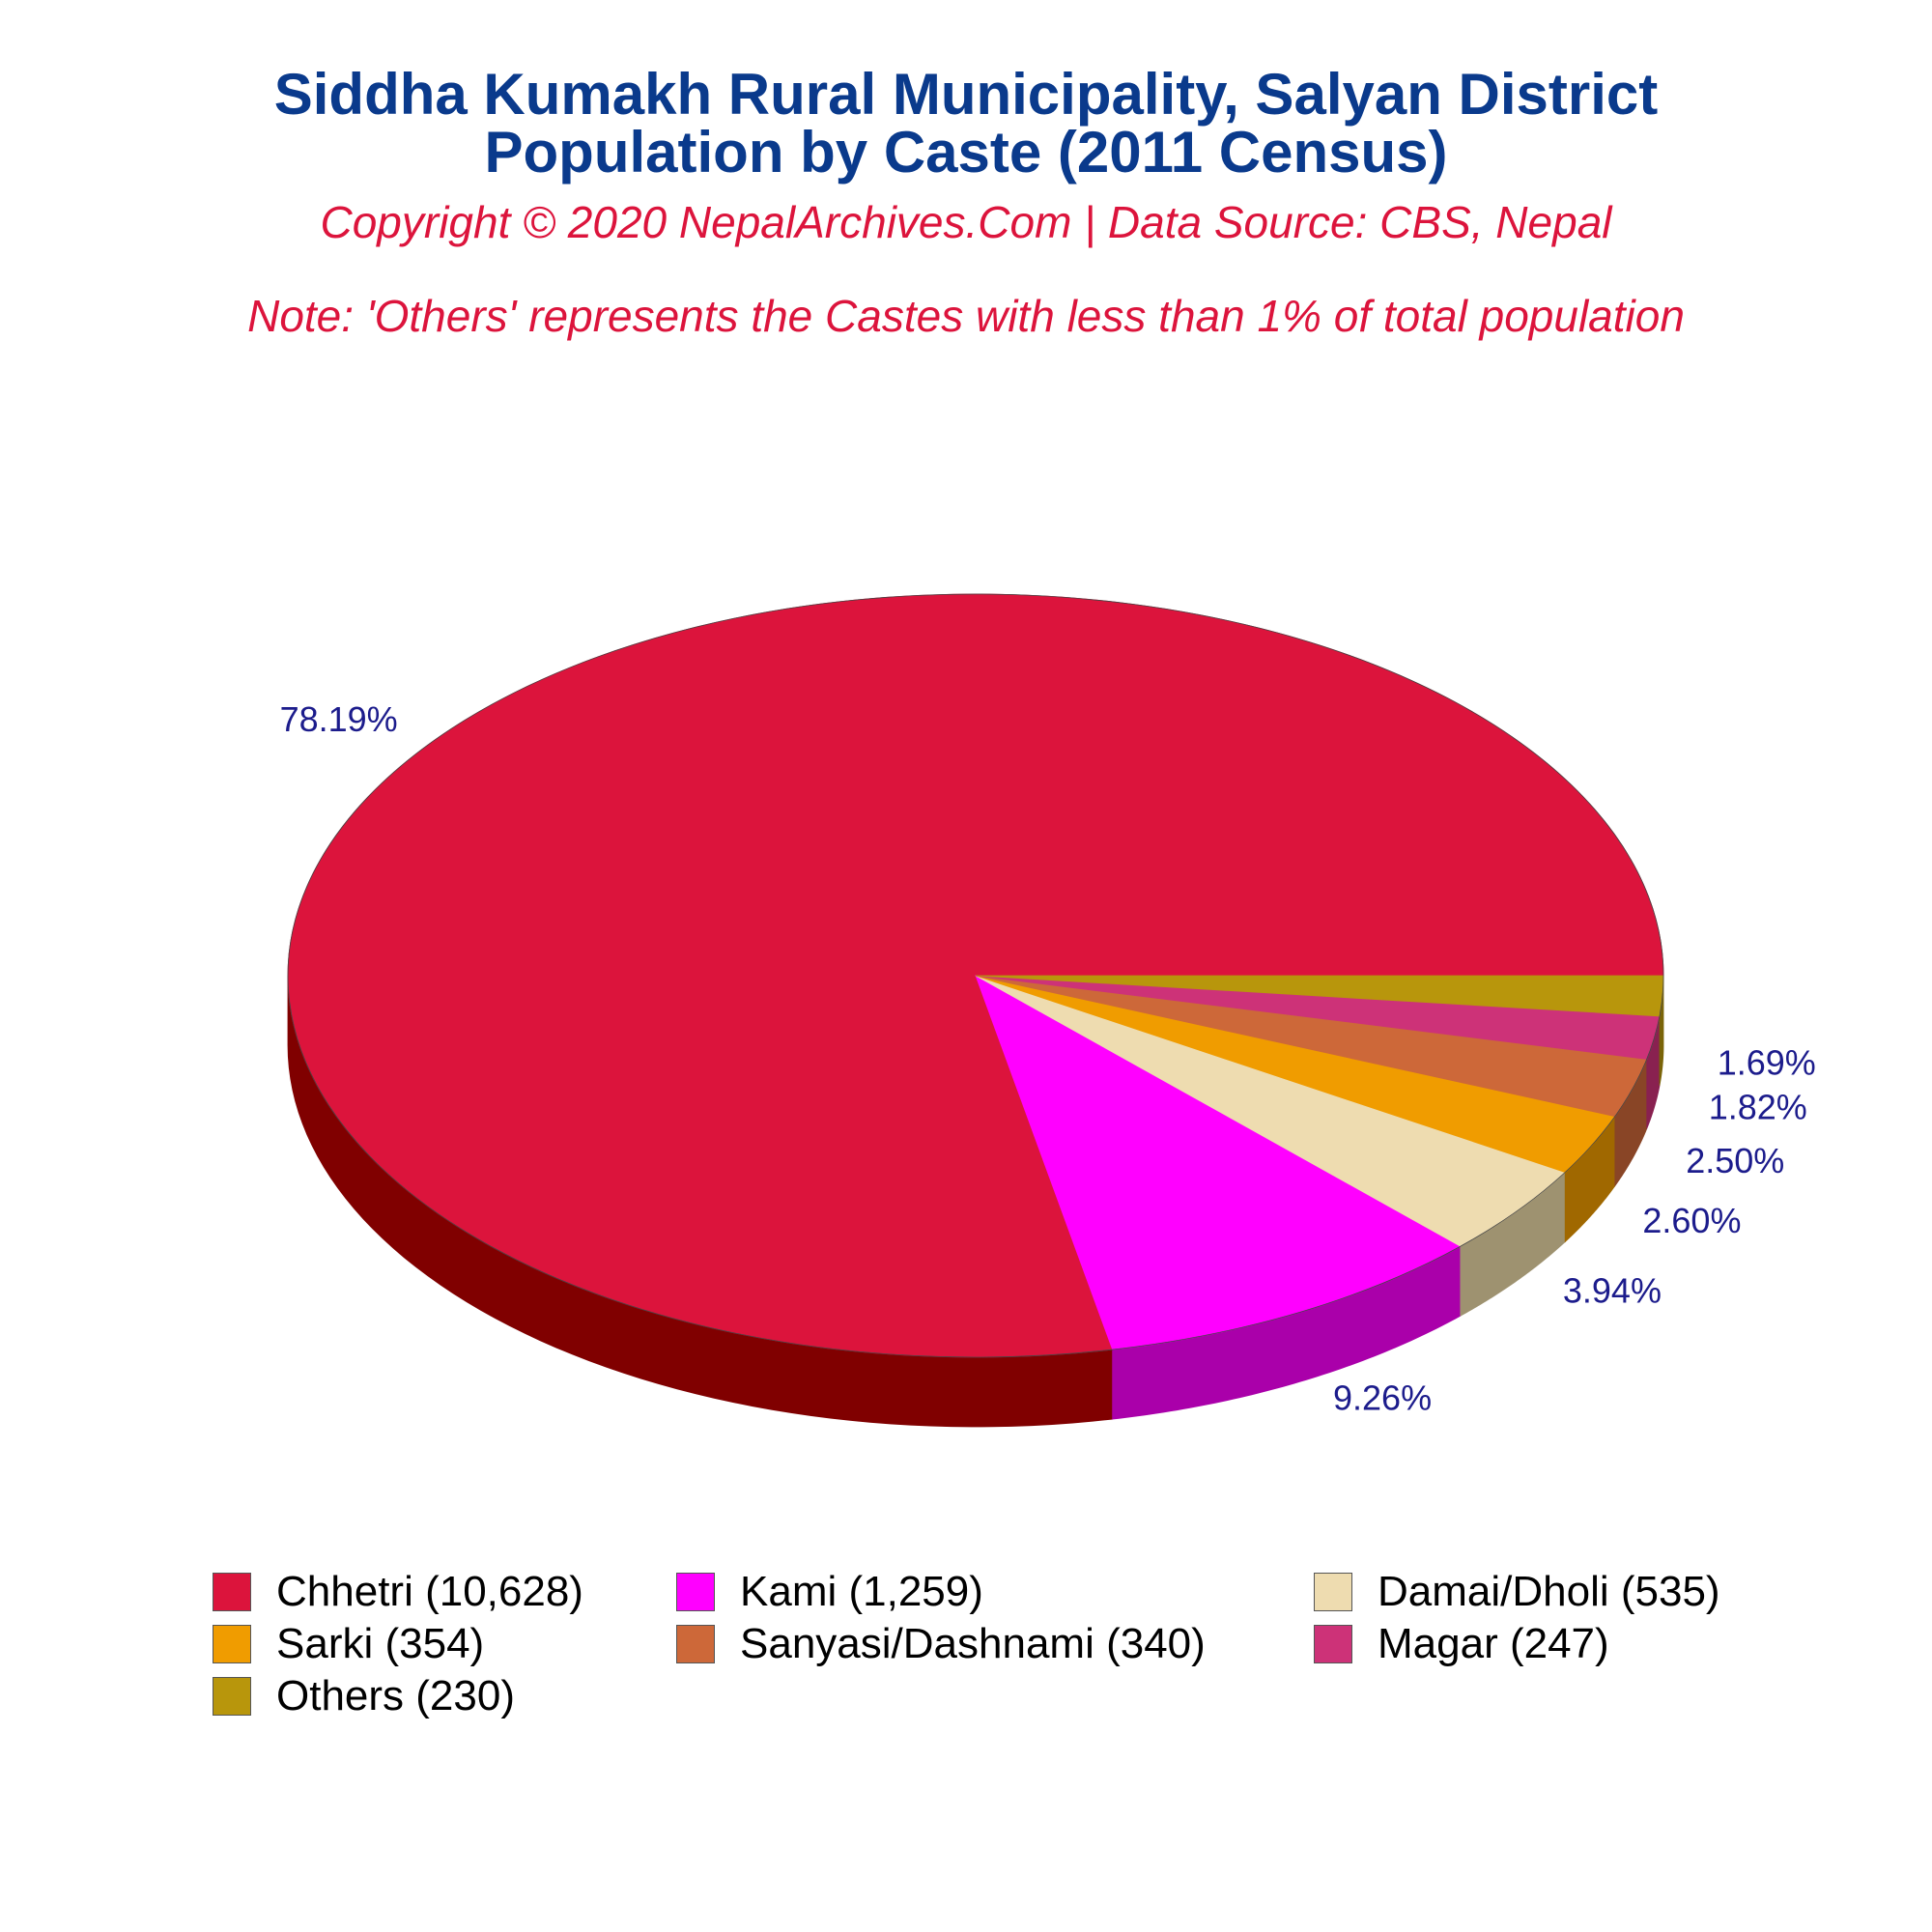 The image size is (1932, 1932). Describe the element at coordinates (966, 152) in the screenshot. I see `chart-title-line-2: Population by Caste (2011 Census)` at that location.